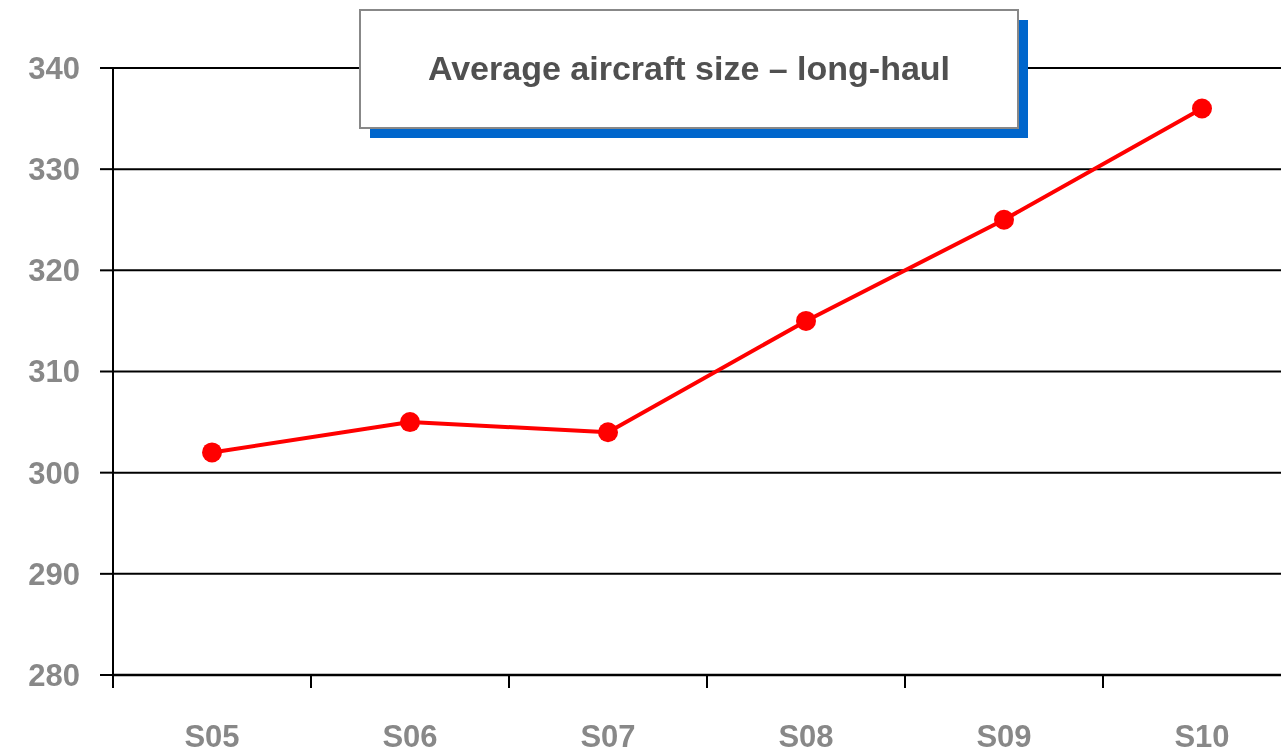  I want to click on x-tick-label: S09, so click(1004, 735).